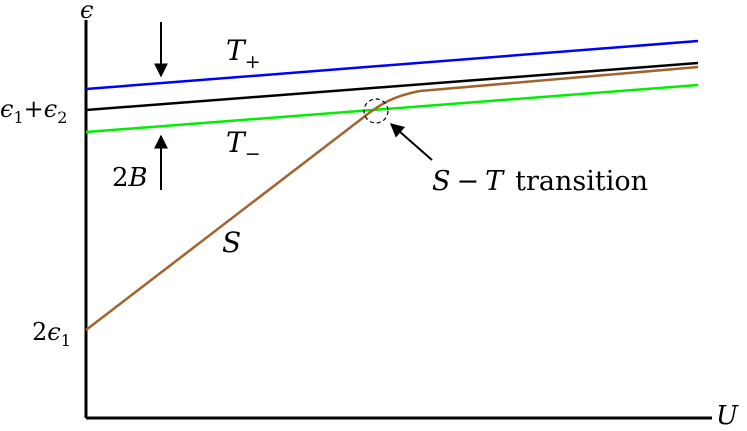 This screenshot has width=747, height=431. Describe the element at coordinates (243, 53) in the screenshot. I see `t-plus-label: T+` at that location.